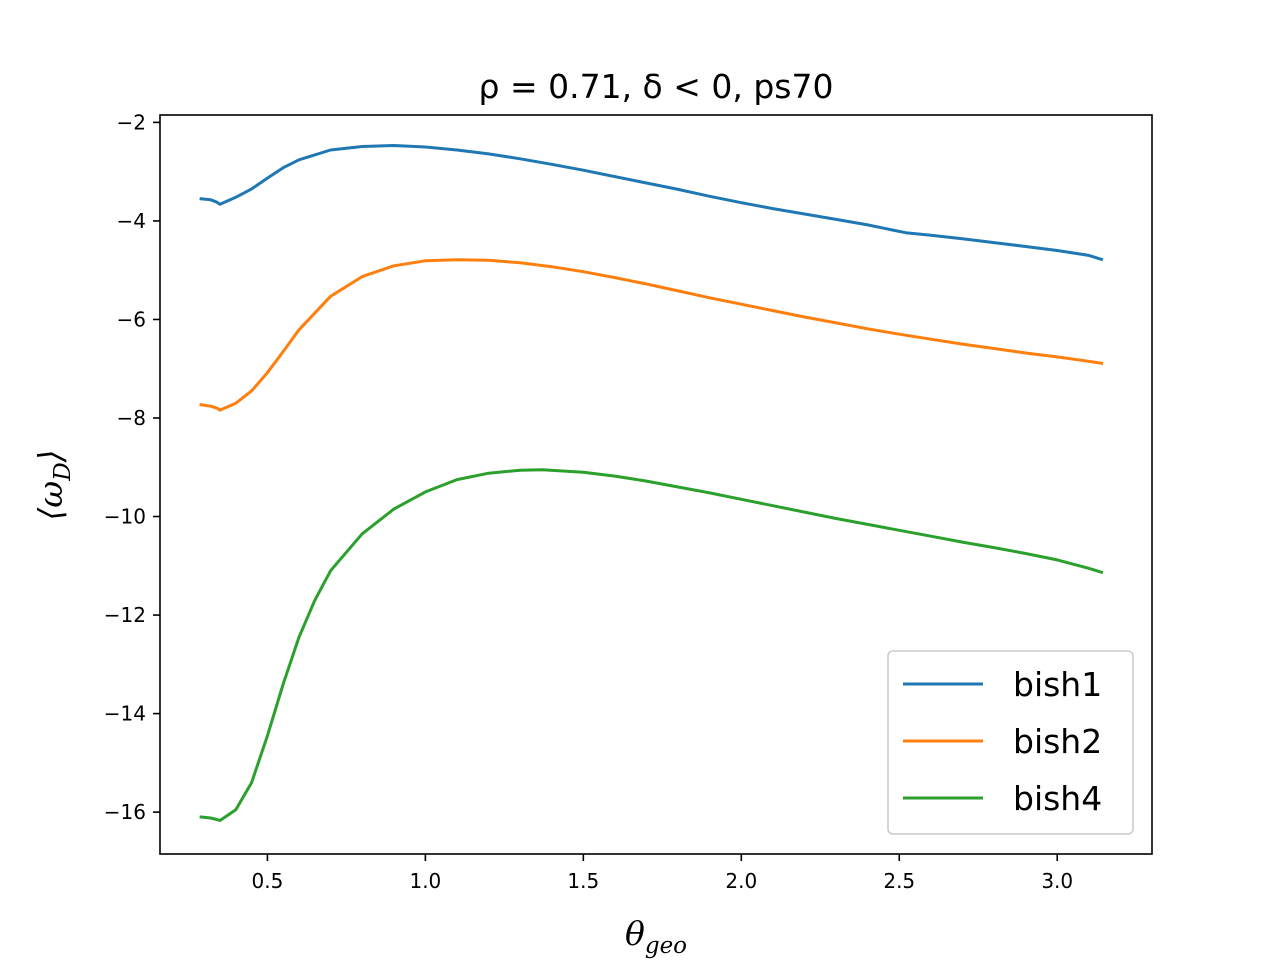  I want to click on x-axis-label-main: θ, so click(635, 933).